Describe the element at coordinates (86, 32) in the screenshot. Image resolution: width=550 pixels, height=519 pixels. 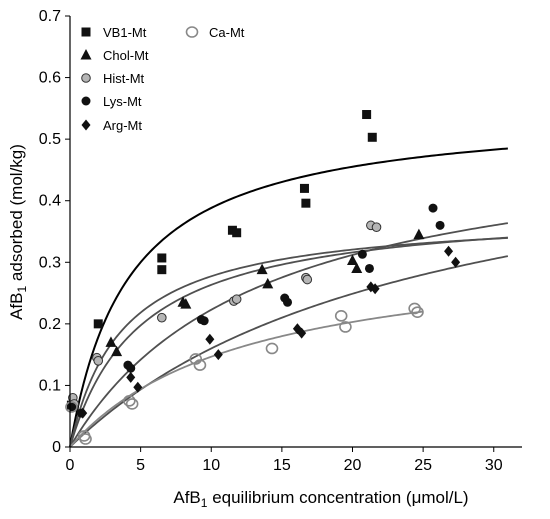
I see `legend-marker-vb1-mt` at that location.